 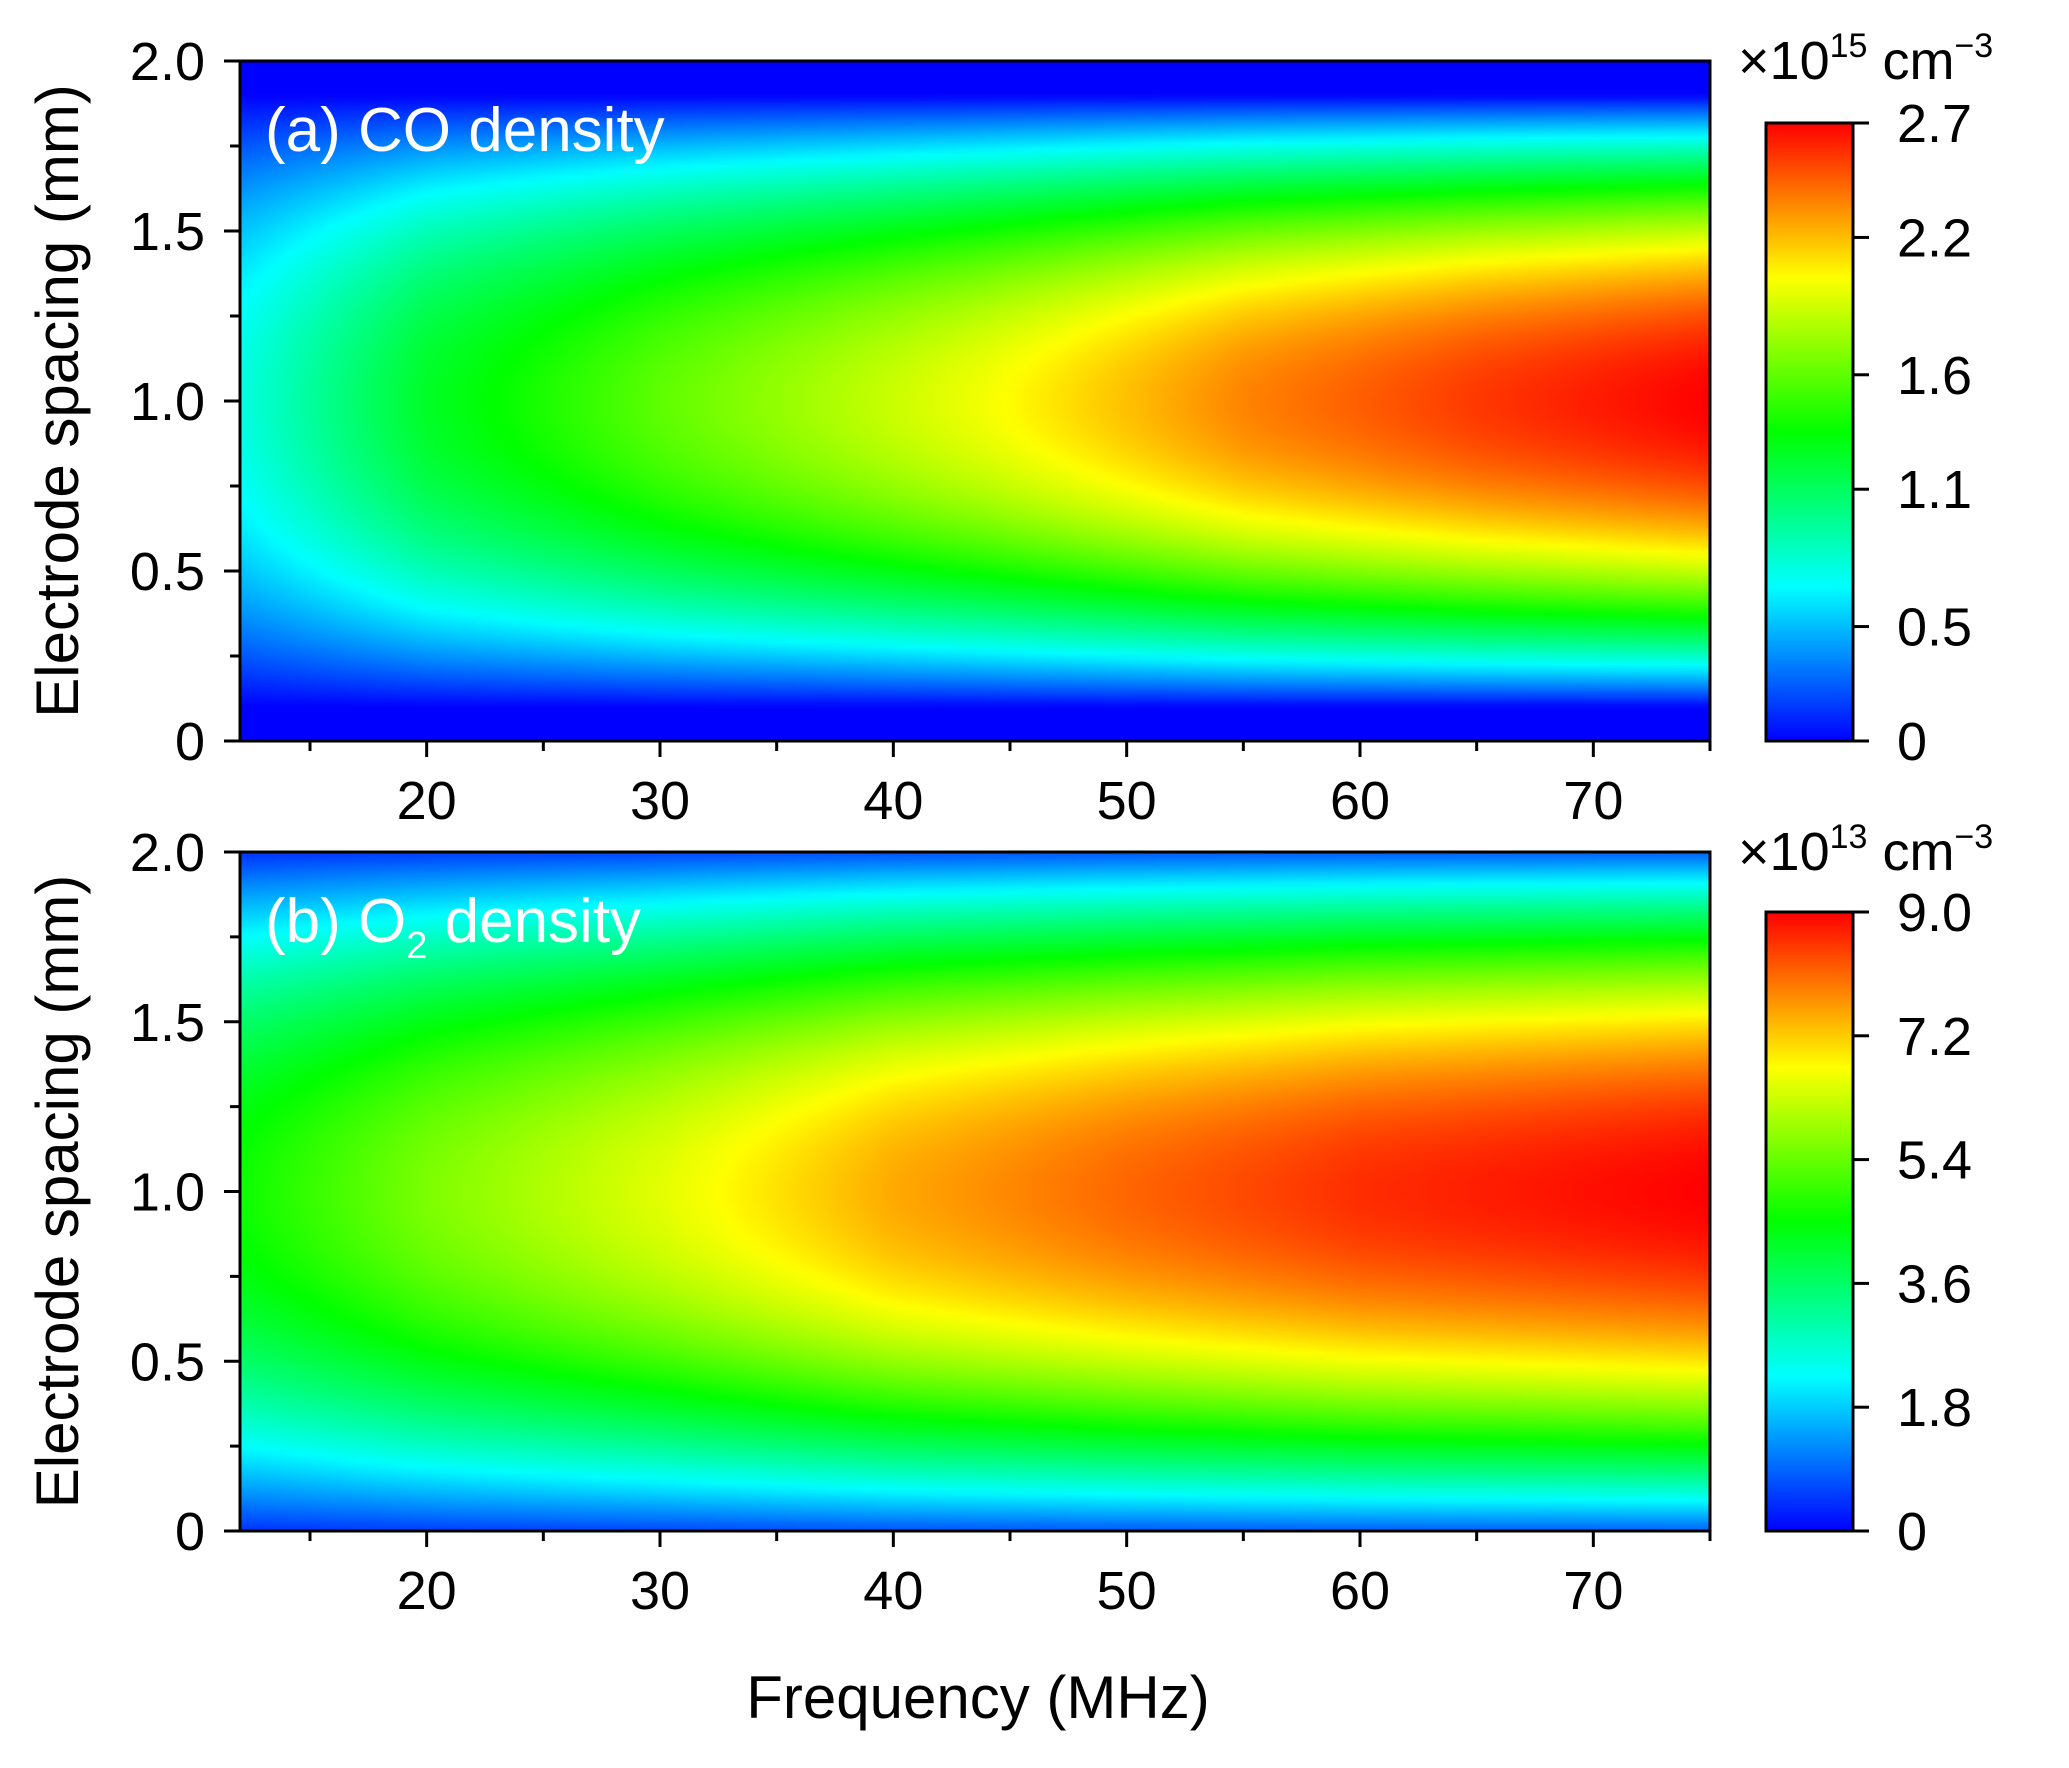 What do you see at coordinates (1934, 124) in the screenshot?
I see `colorbar-tick-label: 2.7` at bounding box center [1934, 124].